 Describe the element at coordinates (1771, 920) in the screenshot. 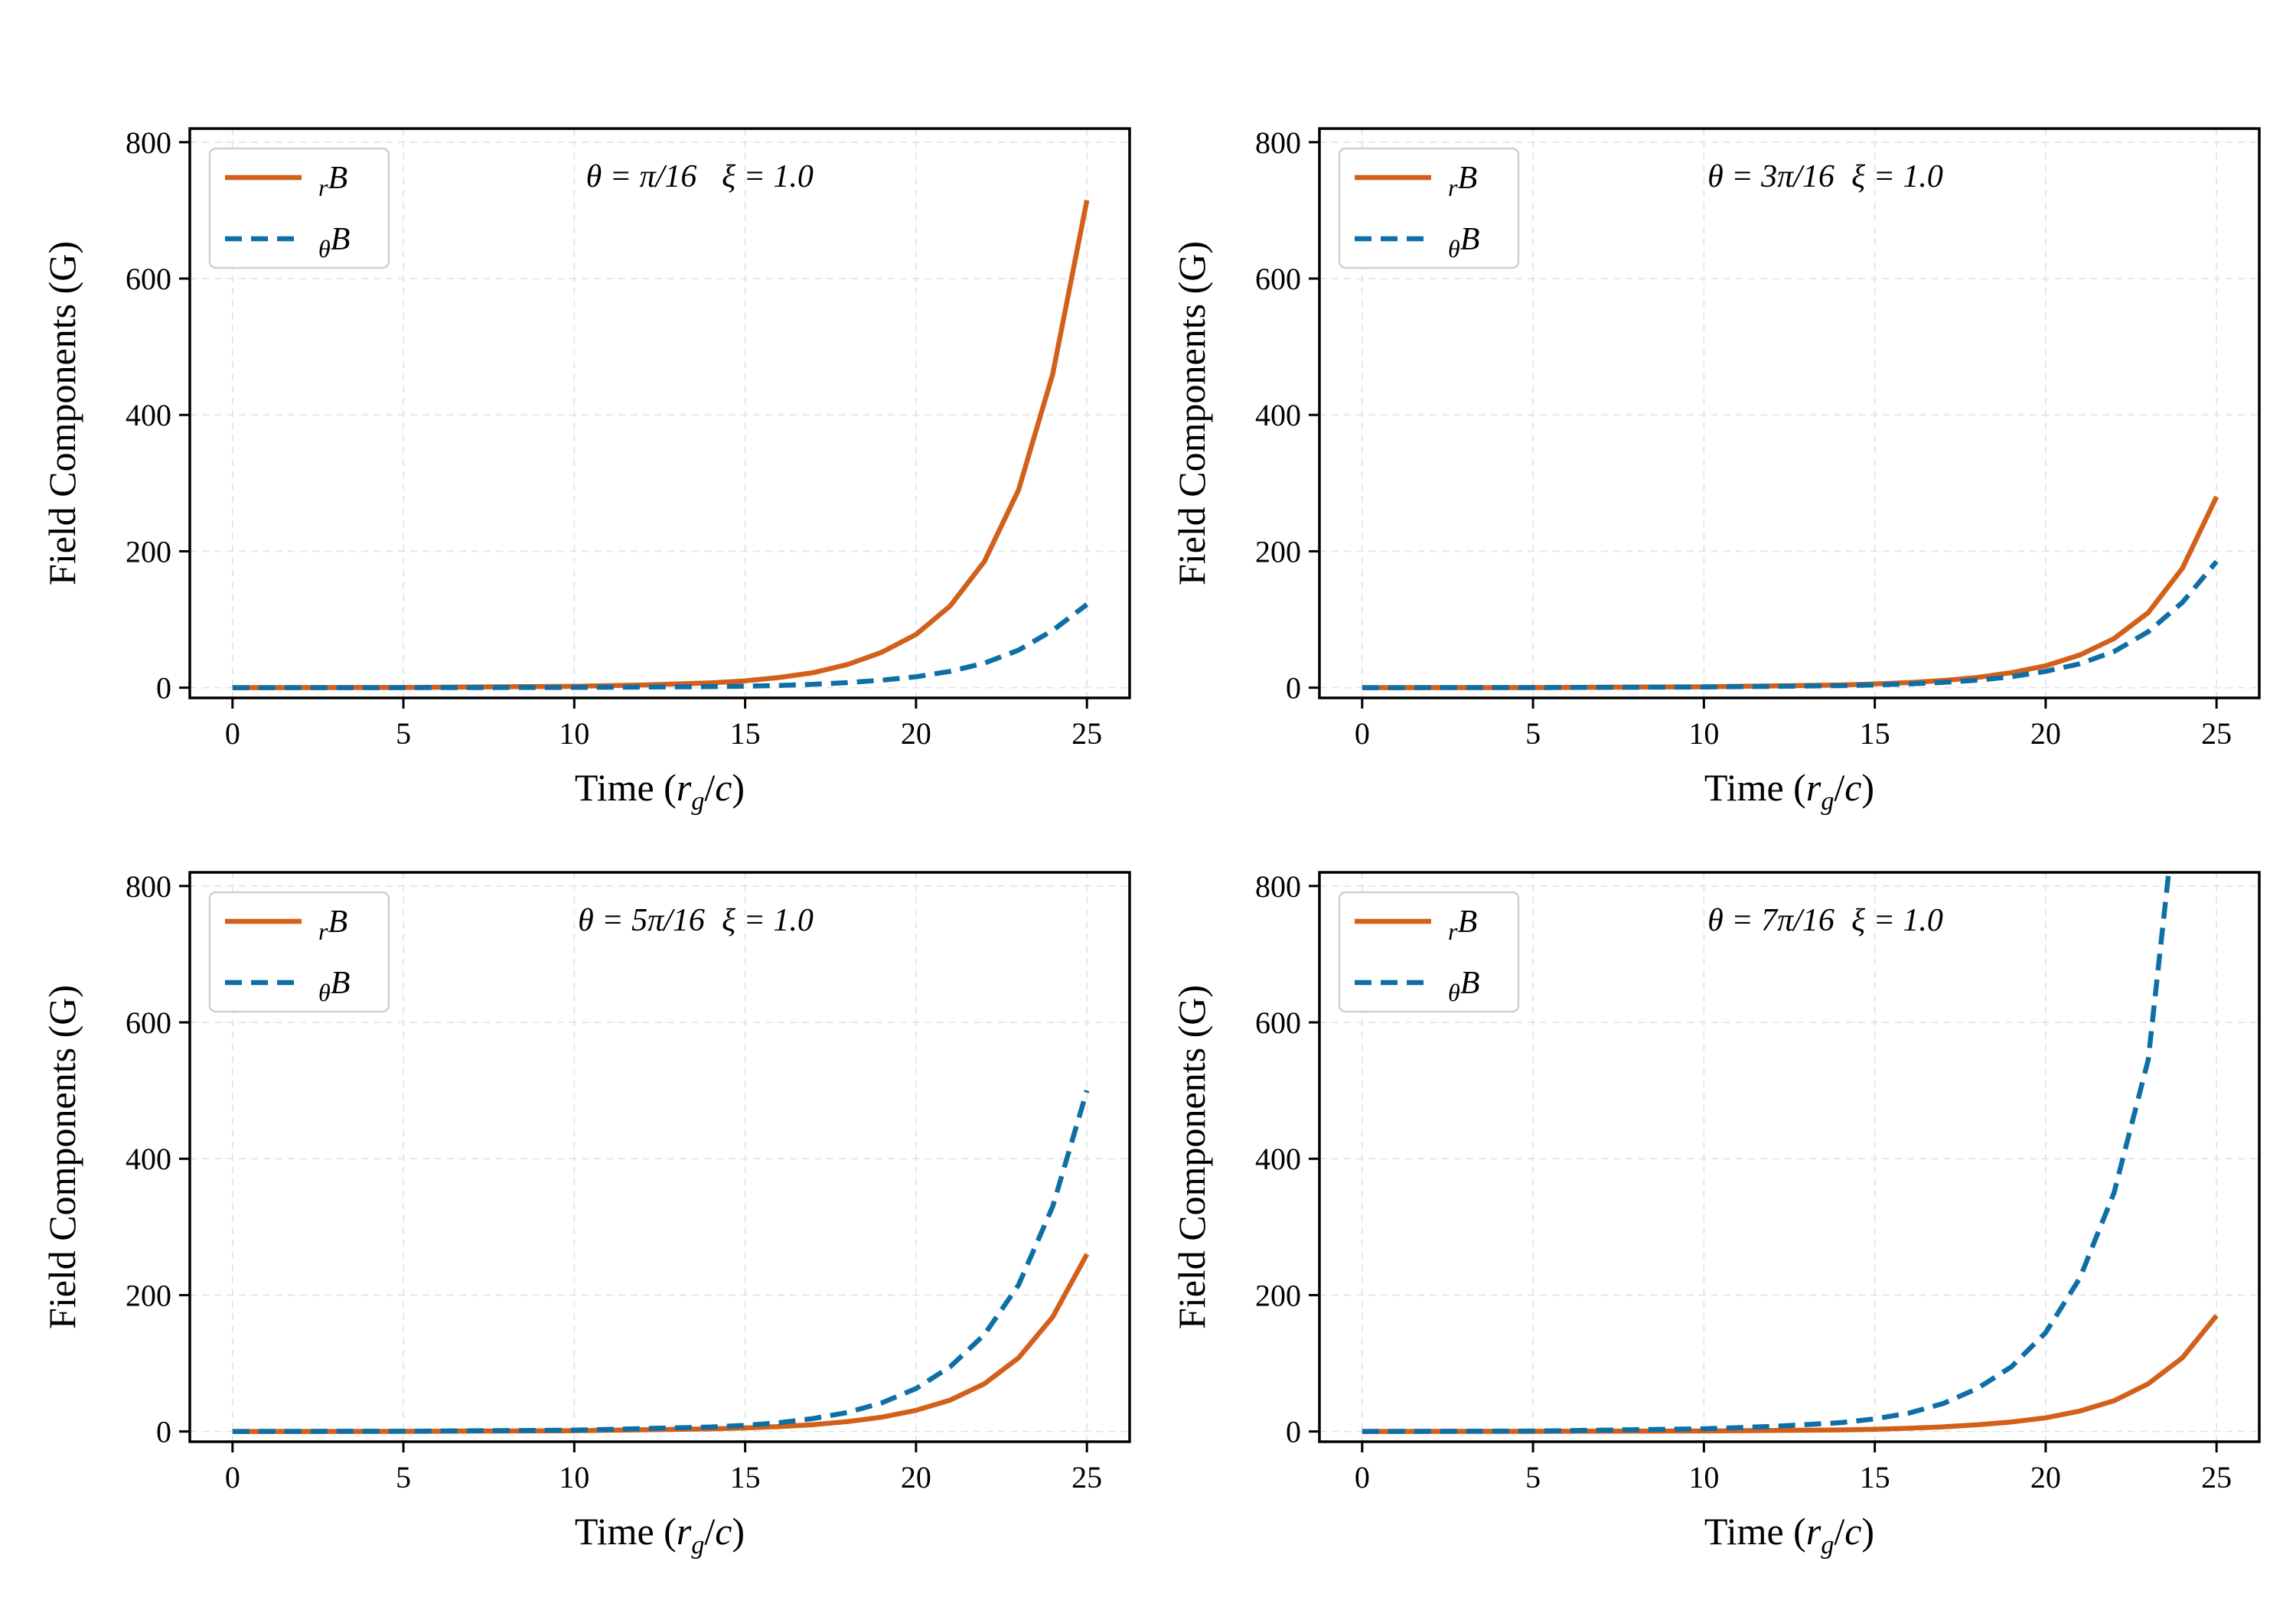

I see `theta-annotation: θ = 7π/16` at that location.